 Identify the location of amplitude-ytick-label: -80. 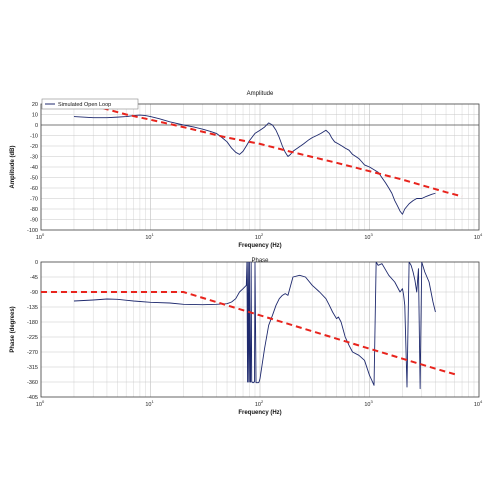
(34, 210).